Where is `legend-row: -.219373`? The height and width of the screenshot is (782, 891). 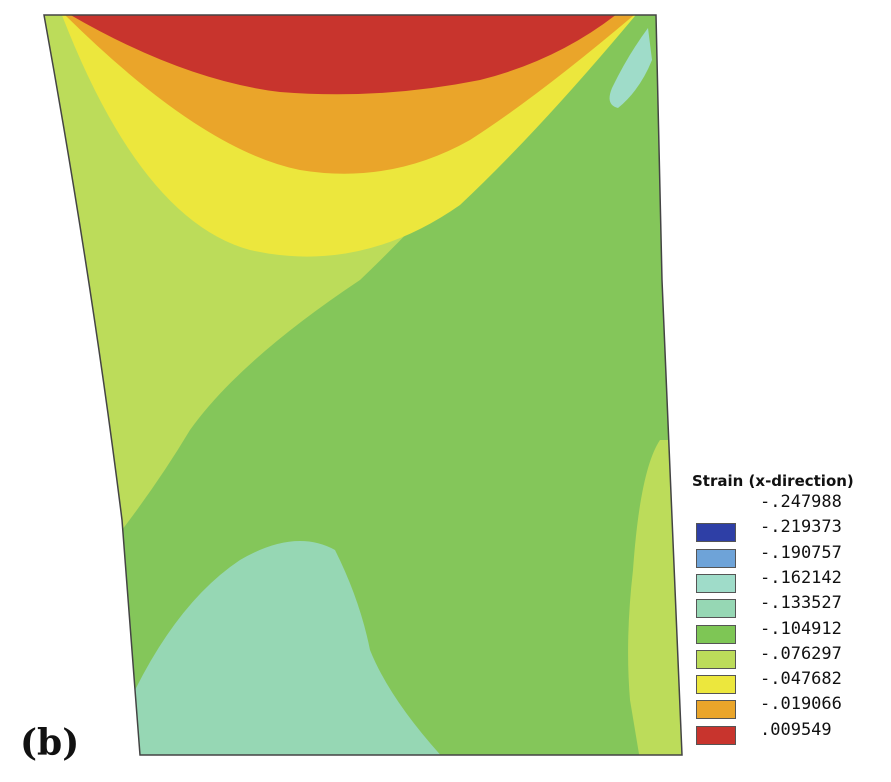
legend-row: -.219373 is located at coordinates (790, 531).